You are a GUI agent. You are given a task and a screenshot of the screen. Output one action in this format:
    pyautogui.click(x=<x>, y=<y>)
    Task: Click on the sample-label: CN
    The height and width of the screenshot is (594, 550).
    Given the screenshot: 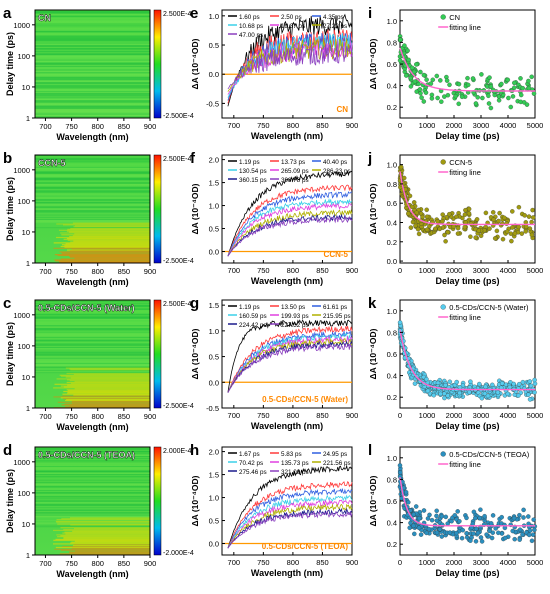 What is the action you would take?
    pyautogui.click(x=44, y=18)
    